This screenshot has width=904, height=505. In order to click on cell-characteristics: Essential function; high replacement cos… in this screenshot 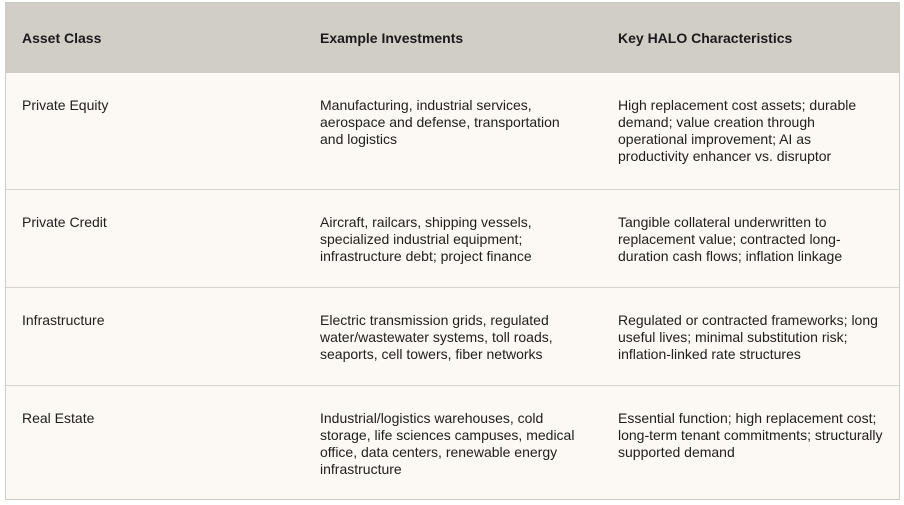, I will do `click(750, 441)`.